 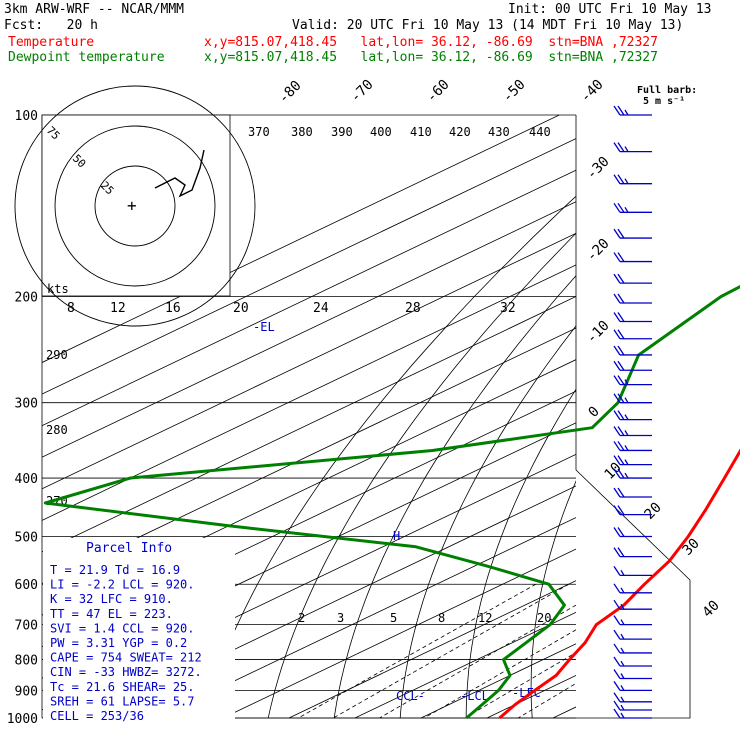 What do you see at coordinates (26, 537) in the screenshot?
I see `pressure-label-500: 500` at bounding box center [26, 537].